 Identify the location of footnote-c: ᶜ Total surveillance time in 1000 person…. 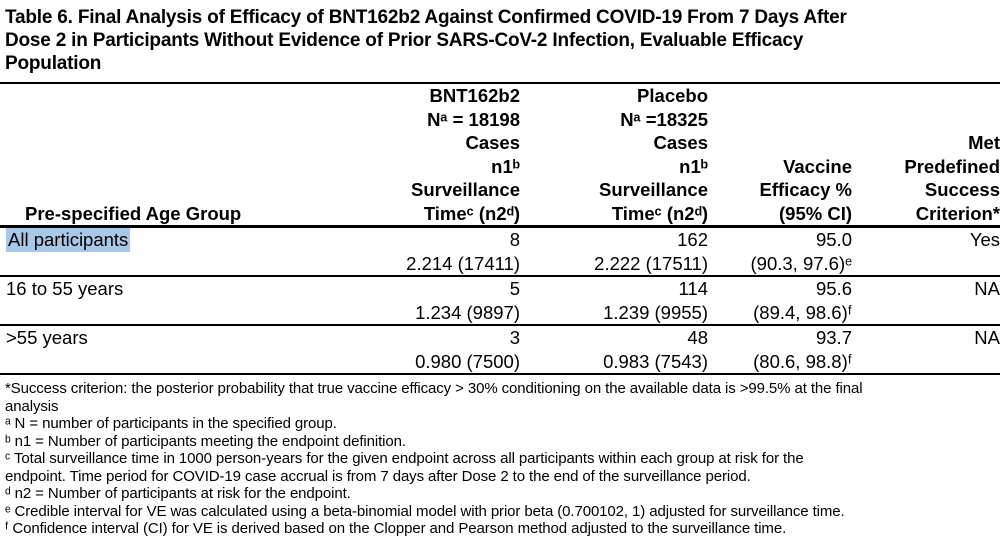
(404, 467).